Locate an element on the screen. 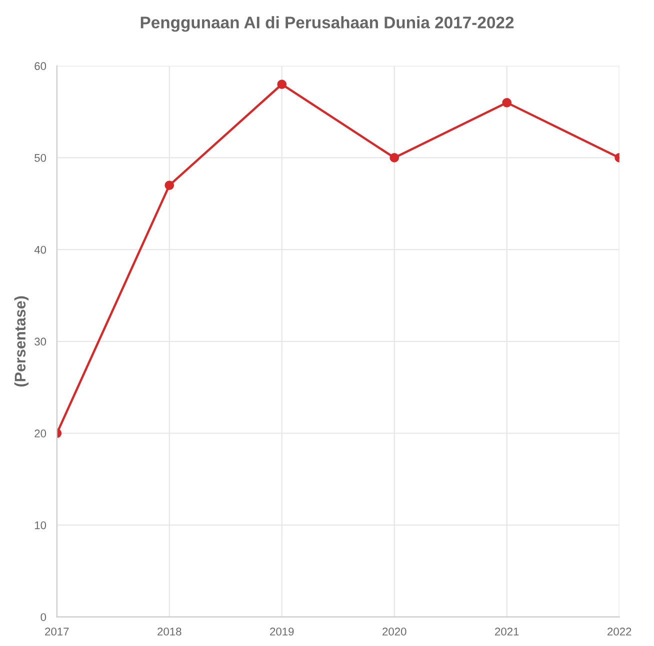 Image resolution: width=654 pixels, height=646 pixels. chart-title: Penggunaan AI di Perusahaan Dunia 2017-2022 is located at coordinates (327, 24).